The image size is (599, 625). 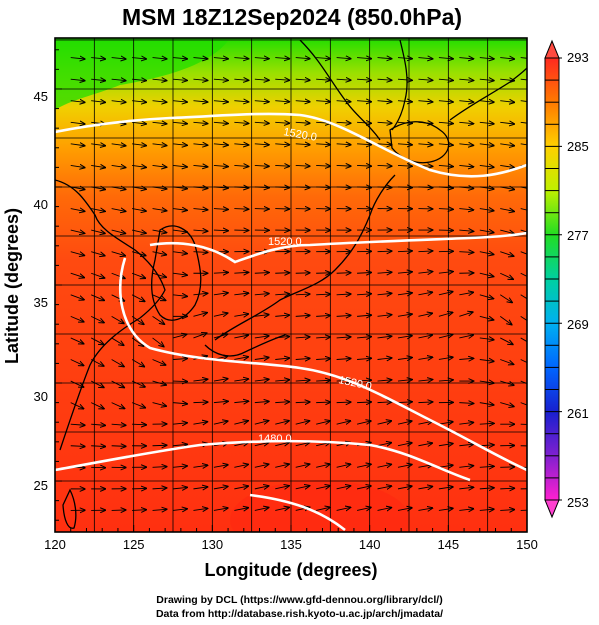 I want to click on colorbar-tick-label: 285, so click(x=578, y=146).